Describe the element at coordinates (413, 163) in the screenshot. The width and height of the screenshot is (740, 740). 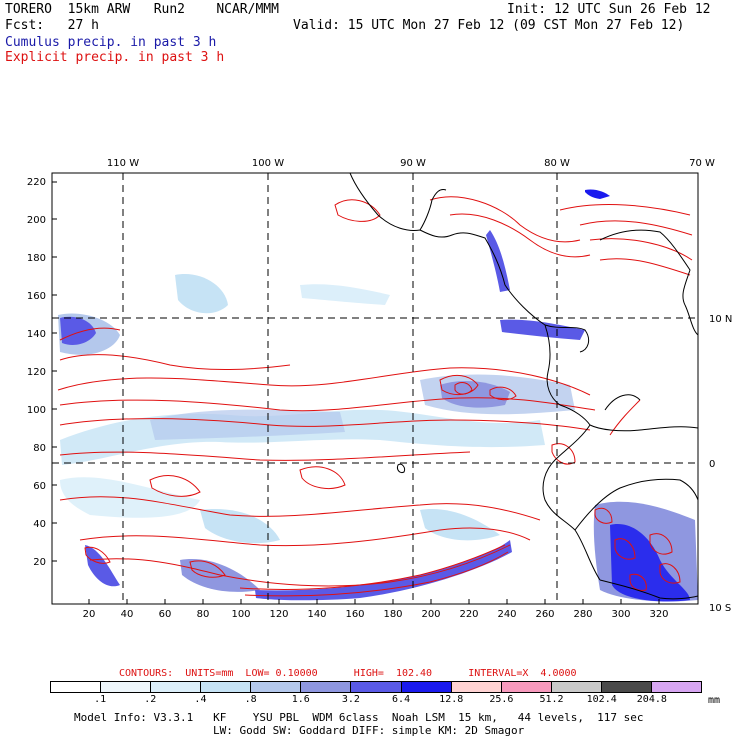
I see `lon-label-90w: 90 W` at that location.